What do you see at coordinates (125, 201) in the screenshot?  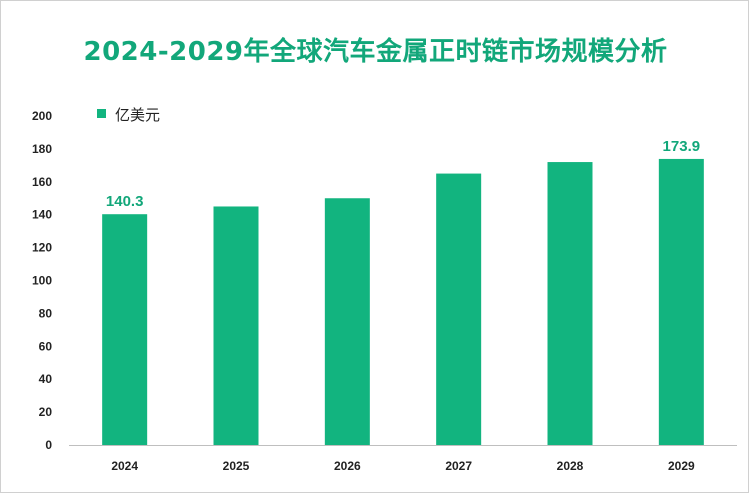 I see `data-label-2024: 140.3` at bounding box center [125, 201].